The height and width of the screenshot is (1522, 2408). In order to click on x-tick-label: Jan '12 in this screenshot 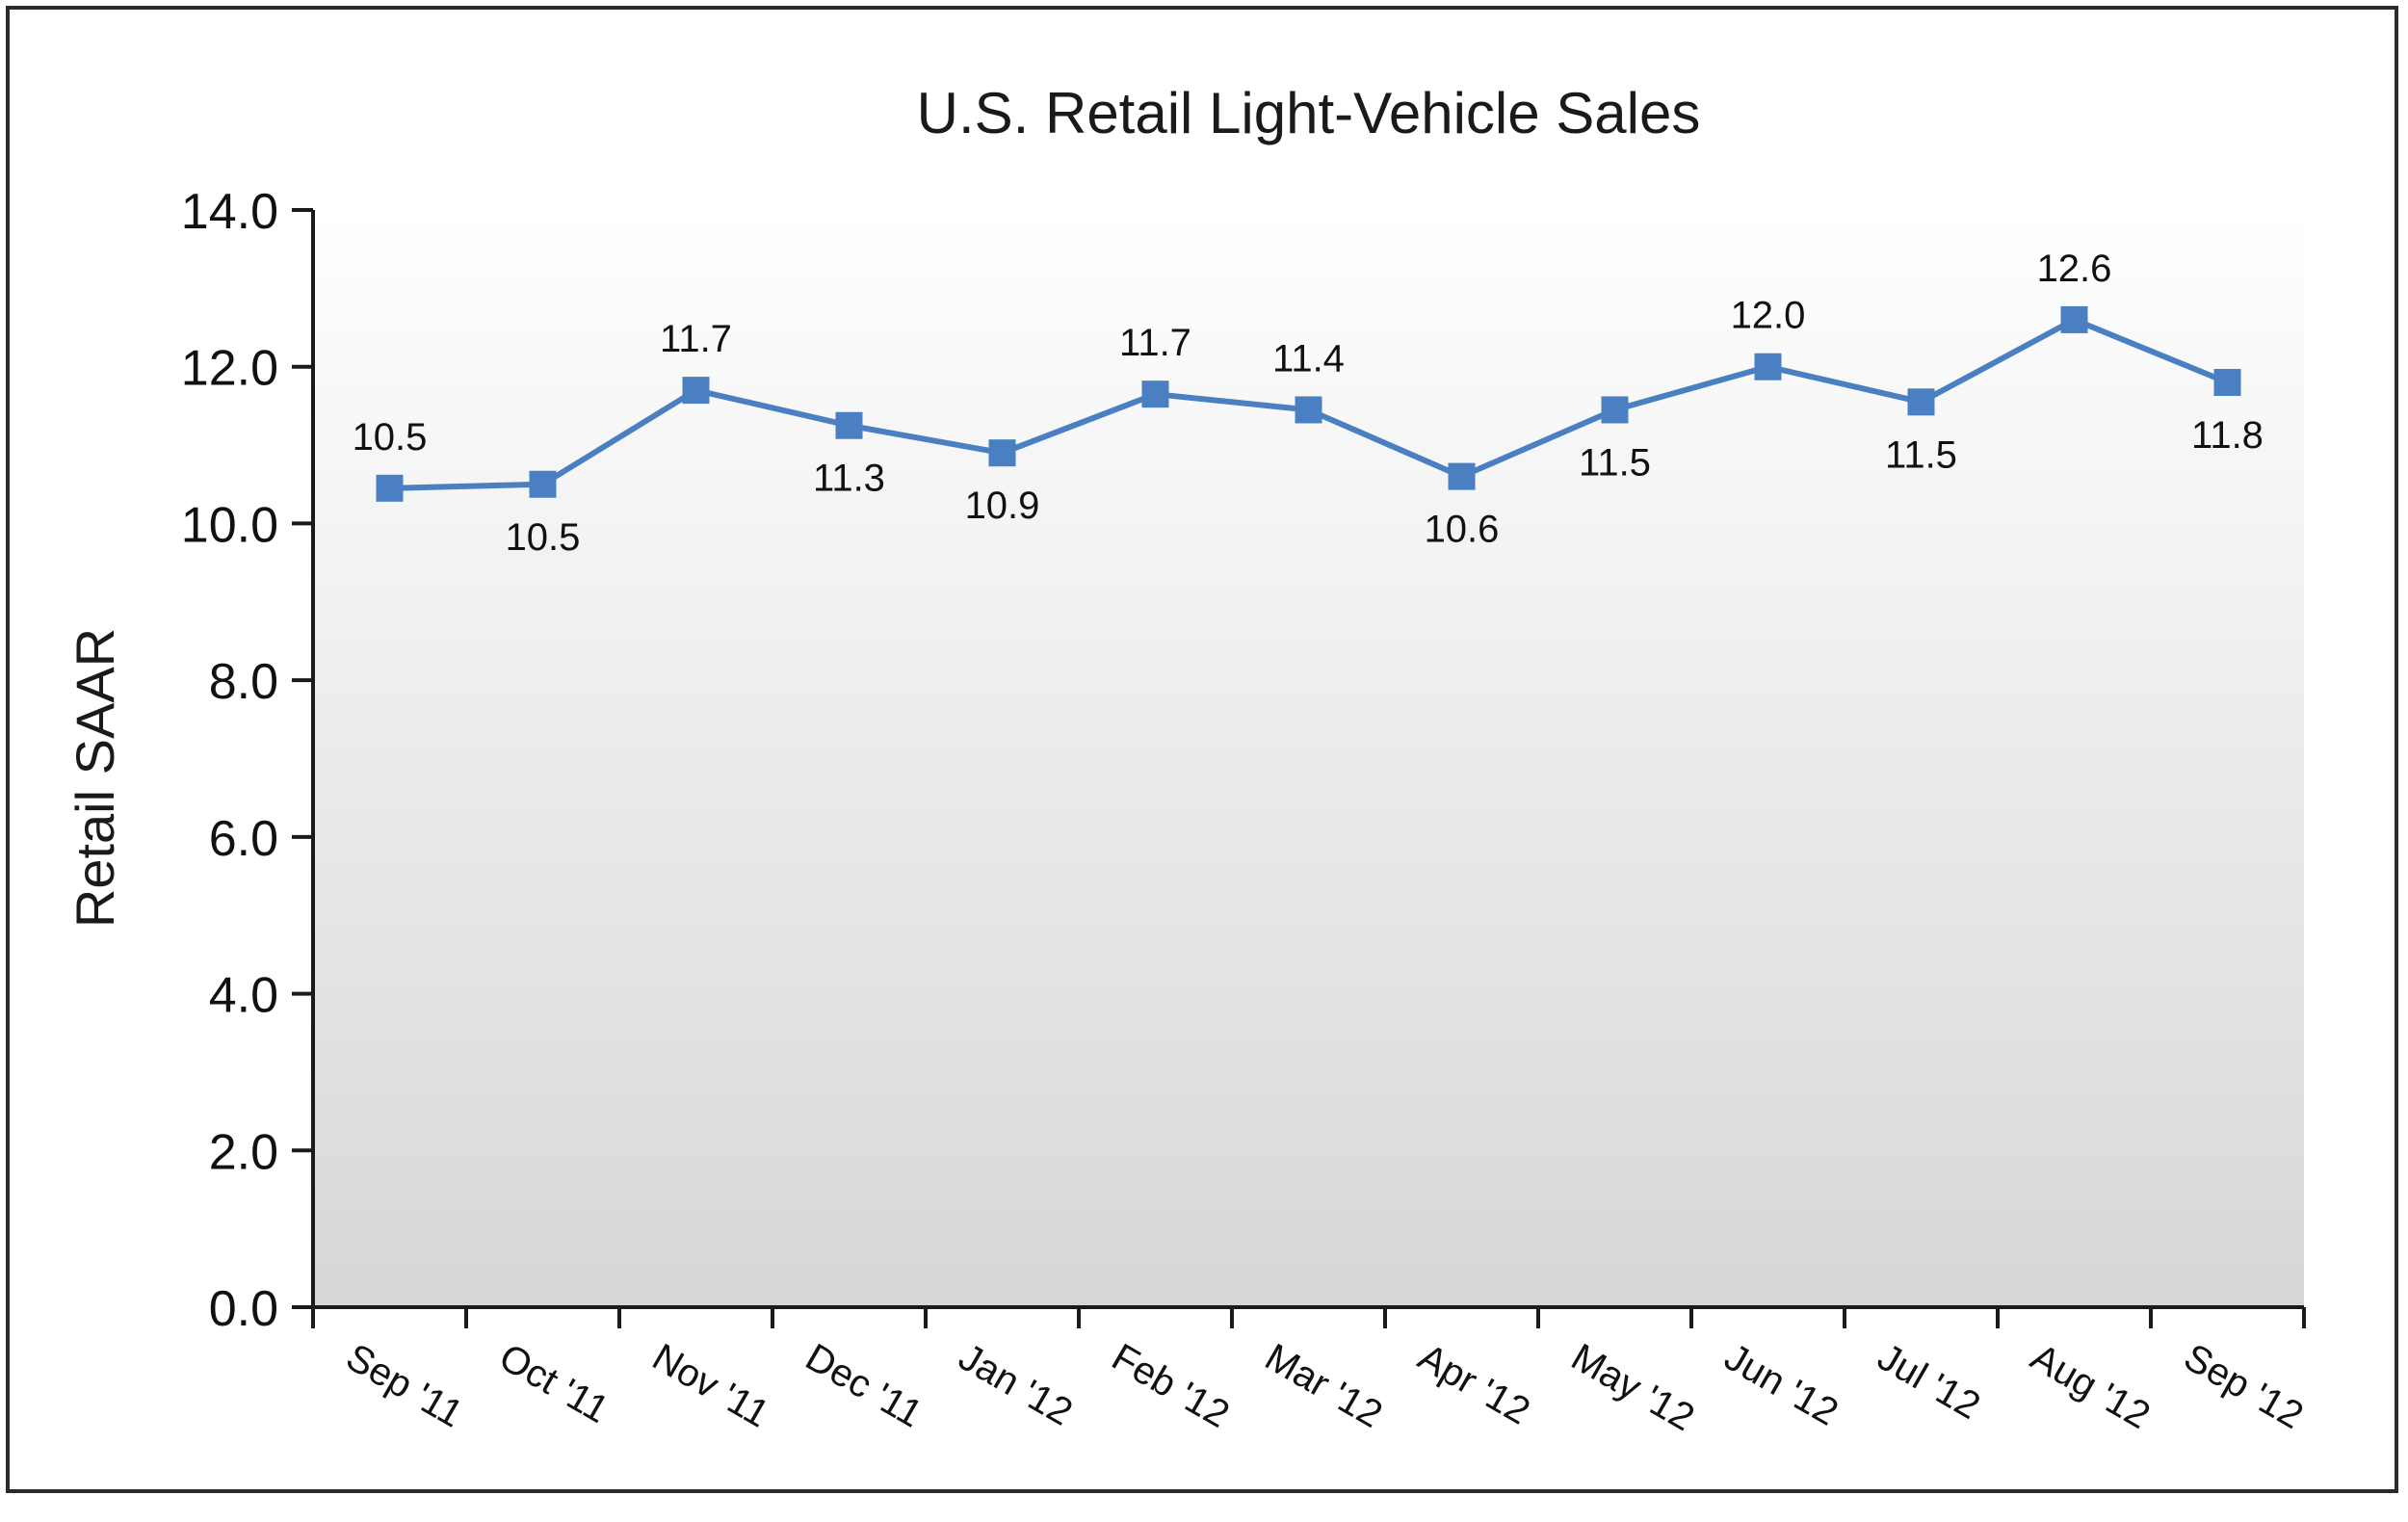, I will do `click(1016, 1385)`.